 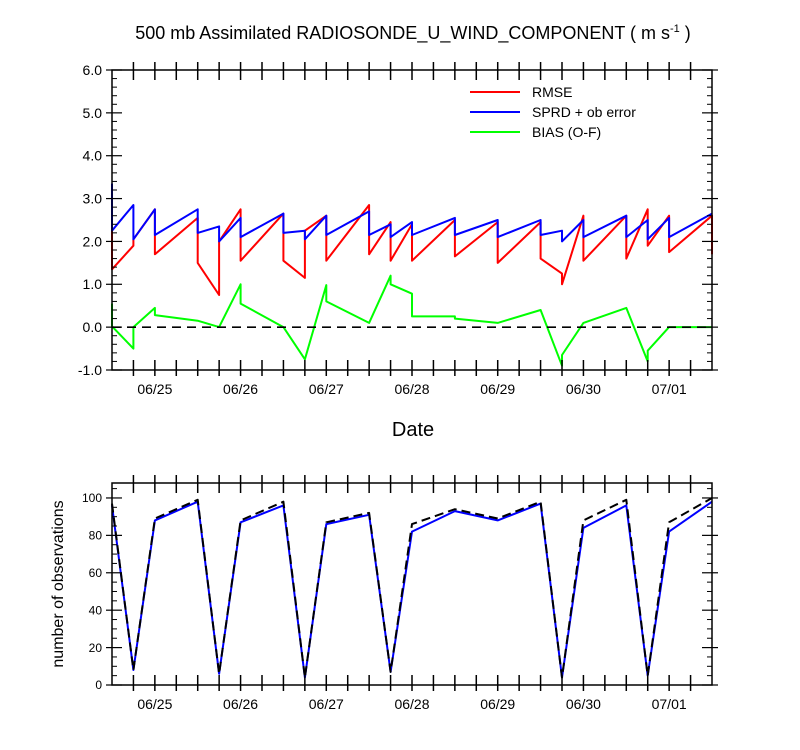 I want to click on y-tick-label: 0.0, so click(x=93, y=327).